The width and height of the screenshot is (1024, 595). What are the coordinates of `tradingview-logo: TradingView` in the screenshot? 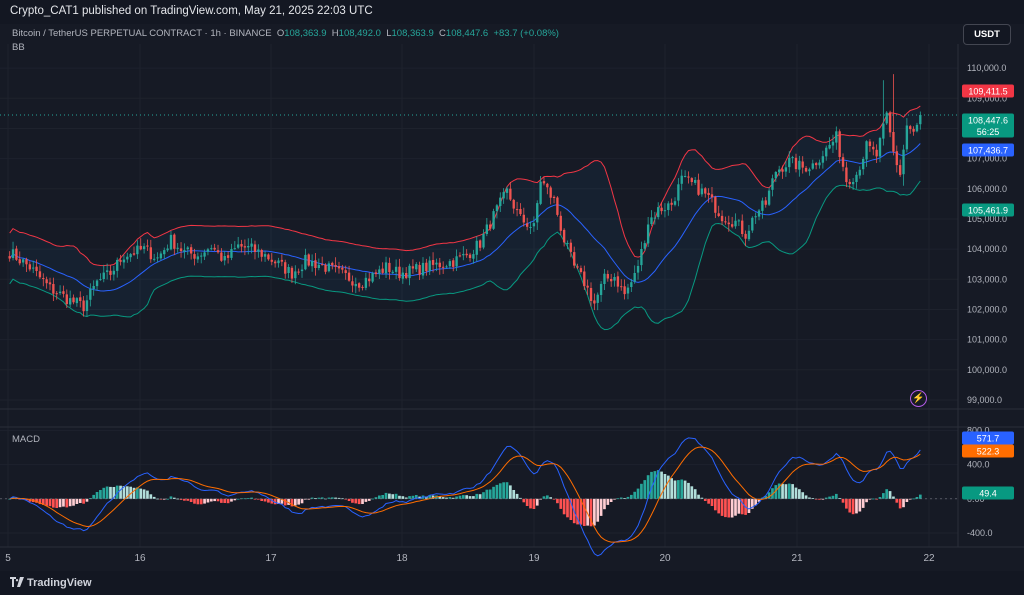 It's located at (51, 583).